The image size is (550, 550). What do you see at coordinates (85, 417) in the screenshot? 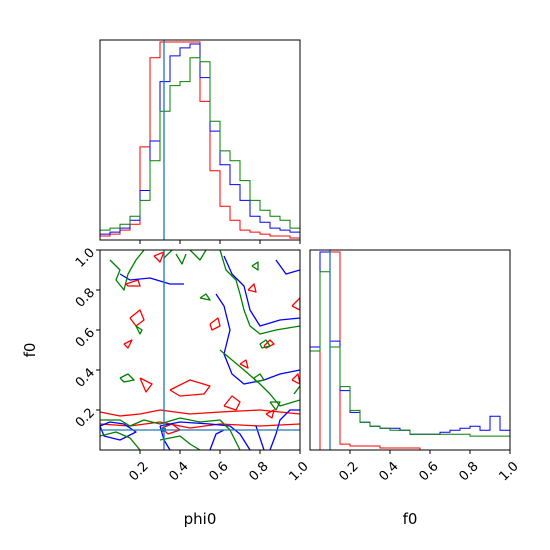
I see `f0-ytick-label-0.2: 0.2` at bounding box center [85, 417].